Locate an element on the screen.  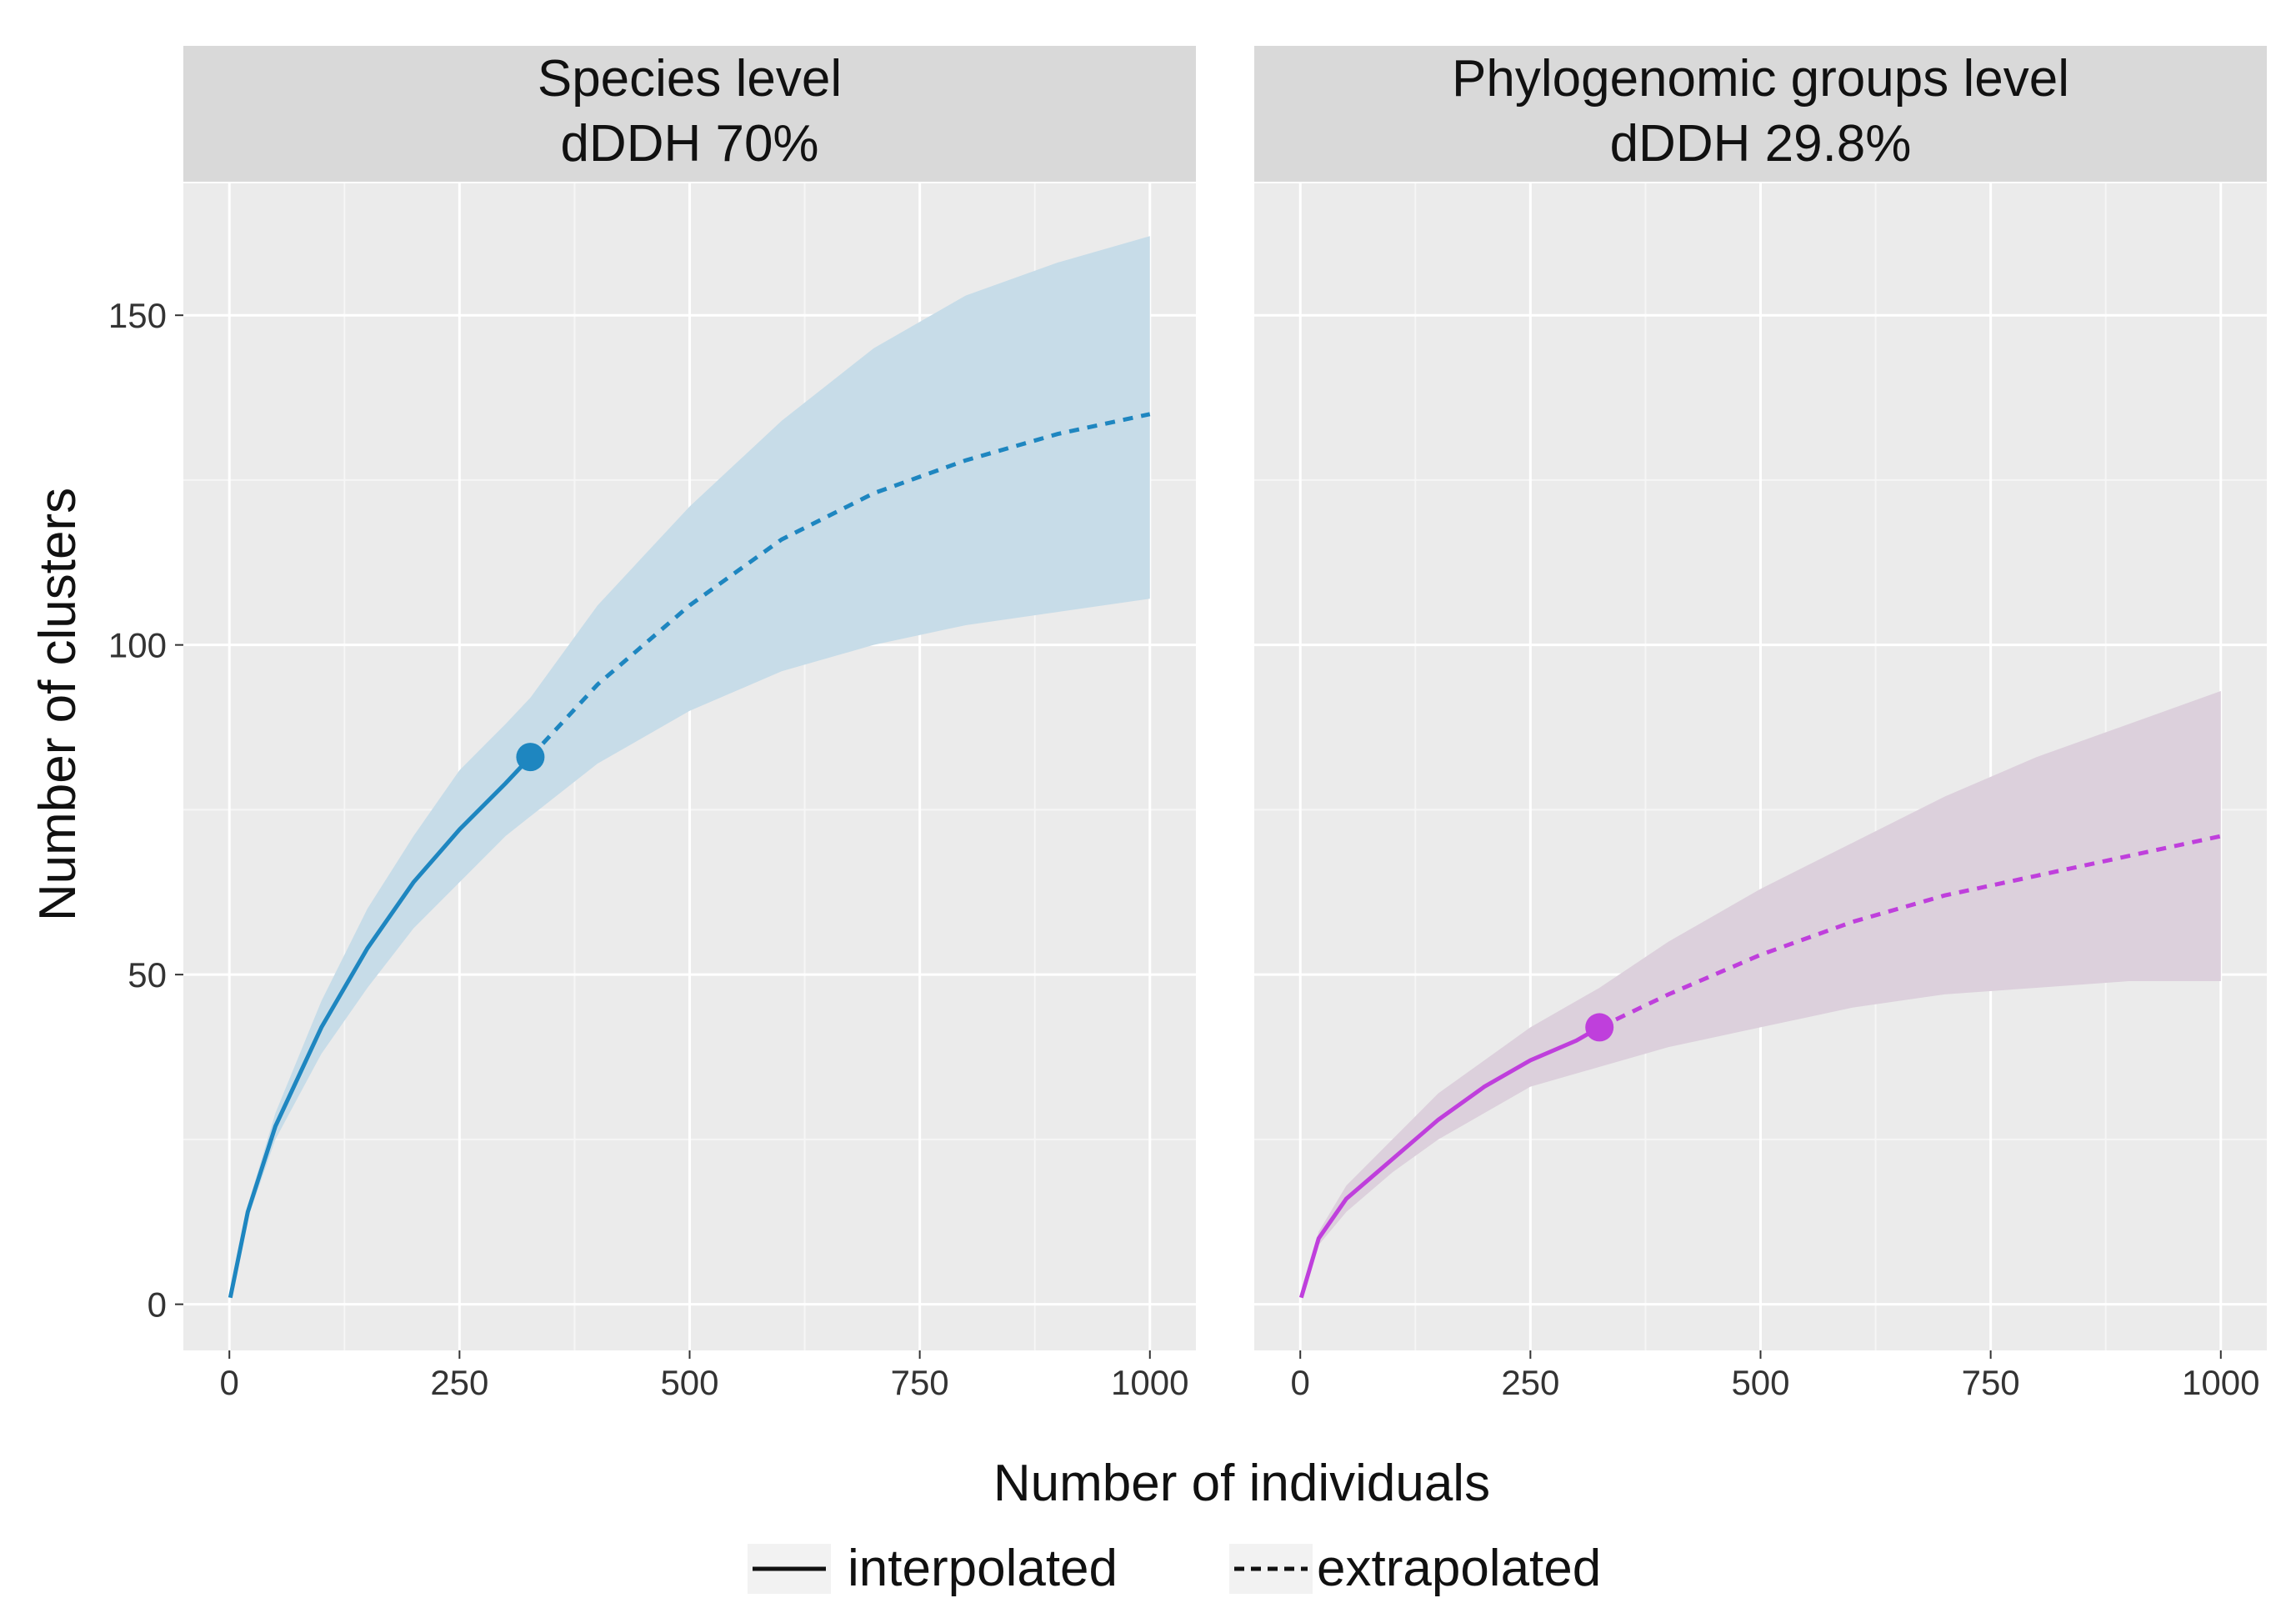
strip-title-line2: dDDH 29.8% is located at coordinates (1761, 144).